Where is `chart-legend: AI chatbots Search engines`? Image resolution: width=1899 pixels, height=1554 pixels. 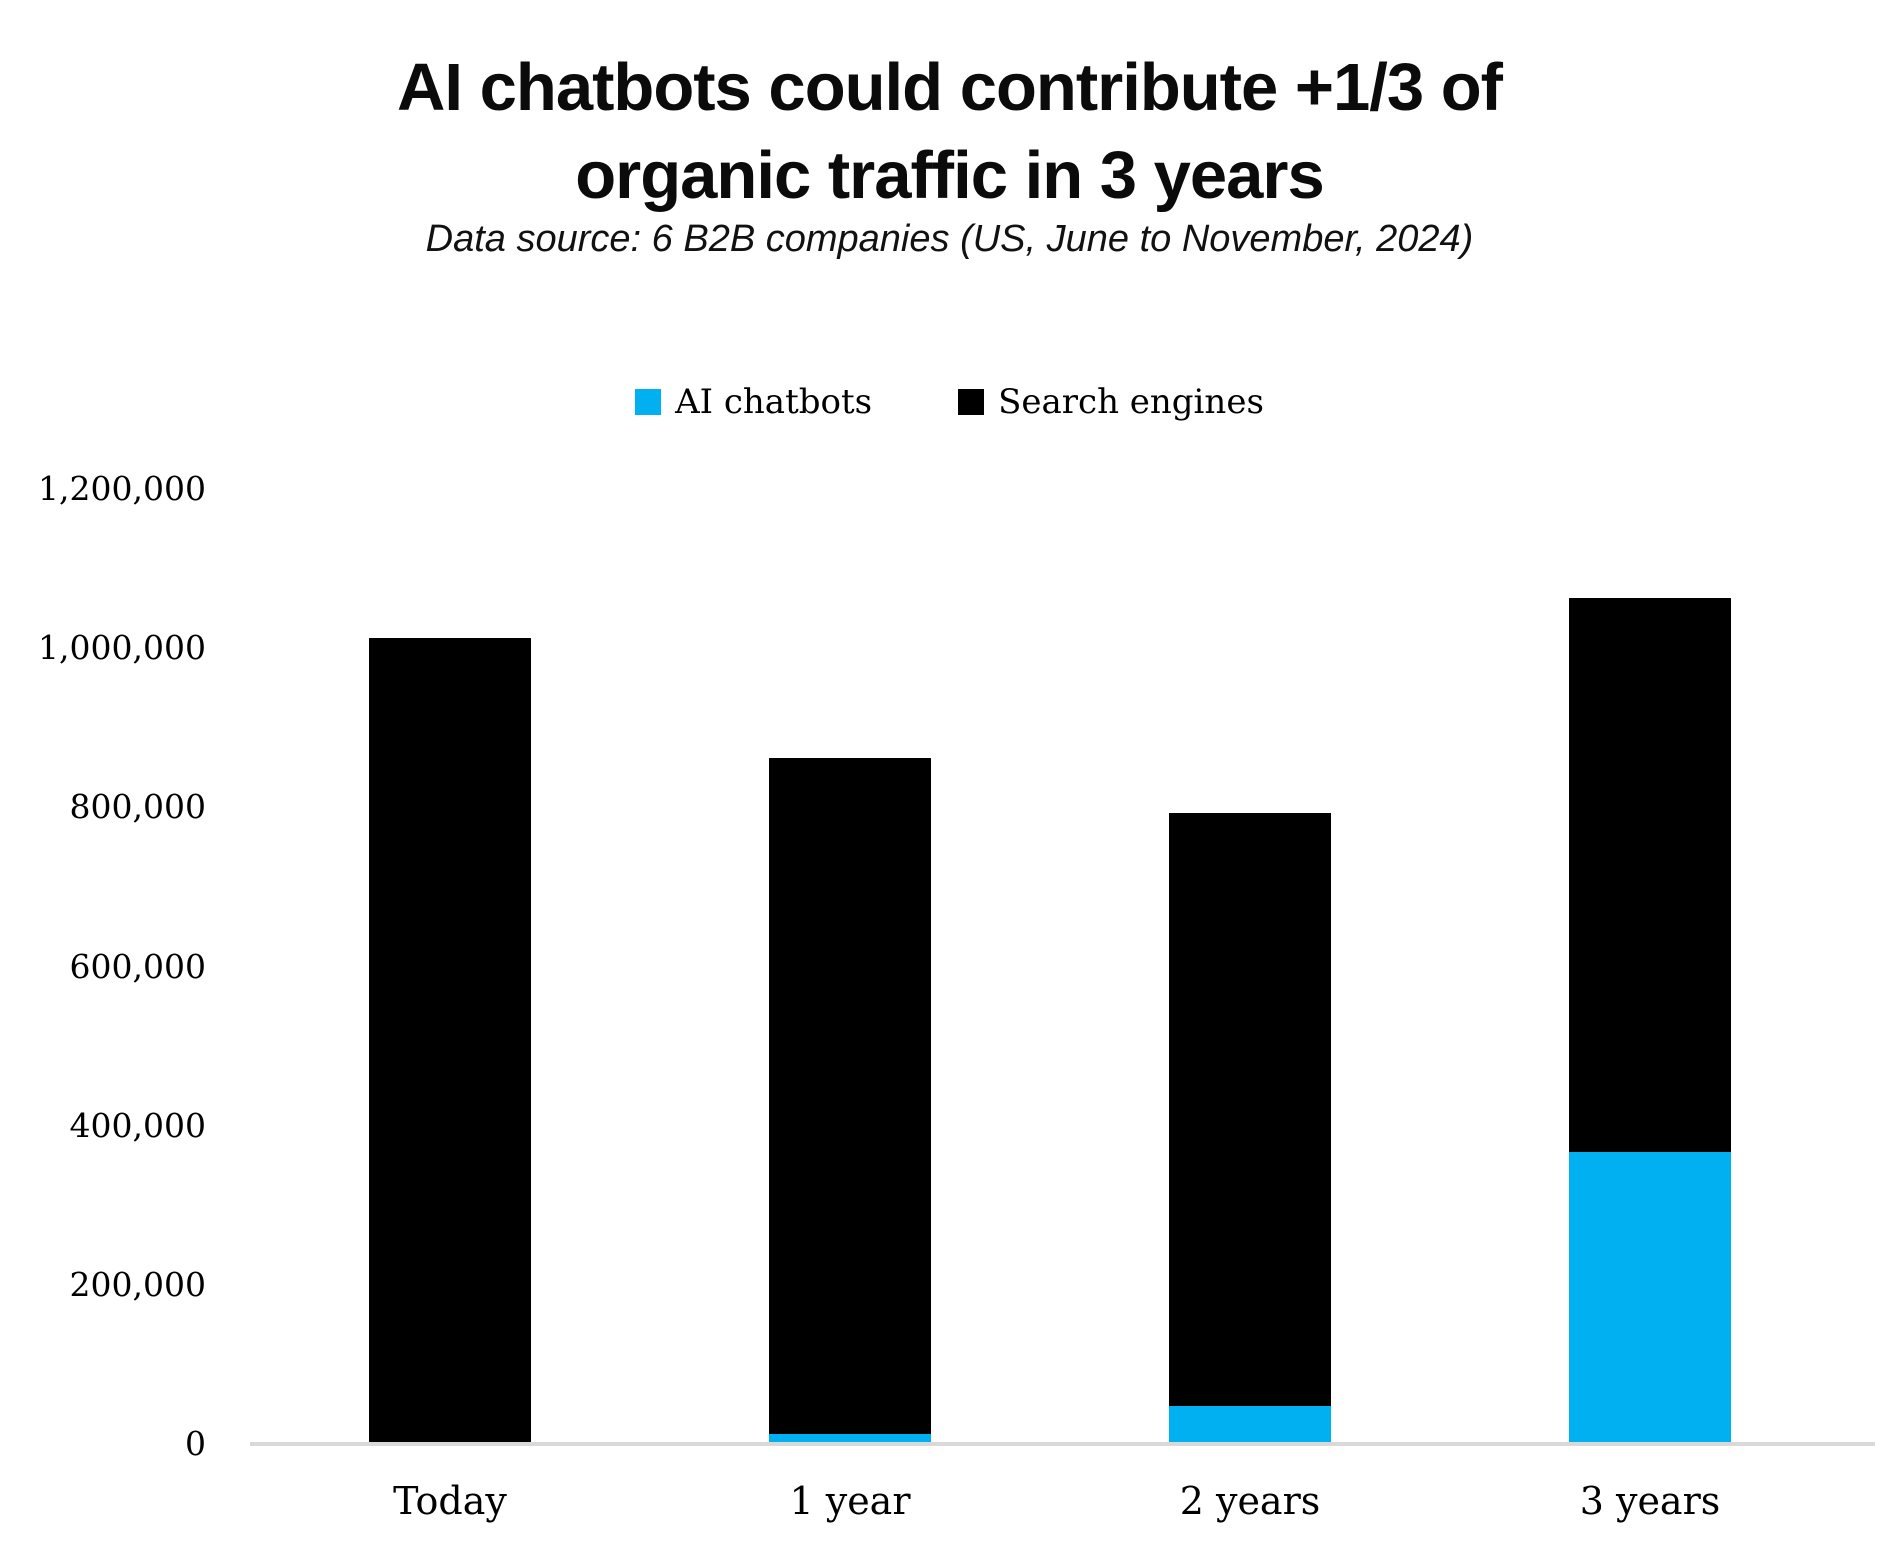 chart-legend: AI chatbots Search engines is located at coordinates (949, 402).